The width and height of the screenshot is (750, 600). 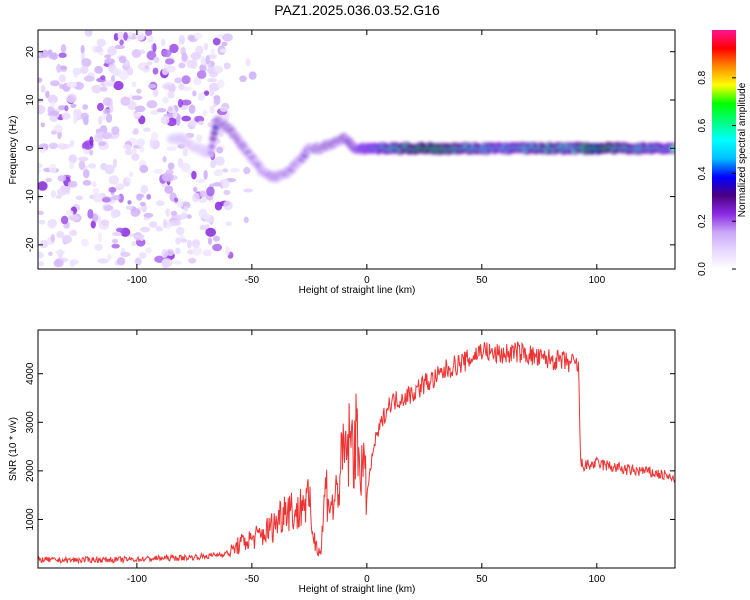 I want to click on snr-x-tick-label: 50, so click(x=482, y=579).